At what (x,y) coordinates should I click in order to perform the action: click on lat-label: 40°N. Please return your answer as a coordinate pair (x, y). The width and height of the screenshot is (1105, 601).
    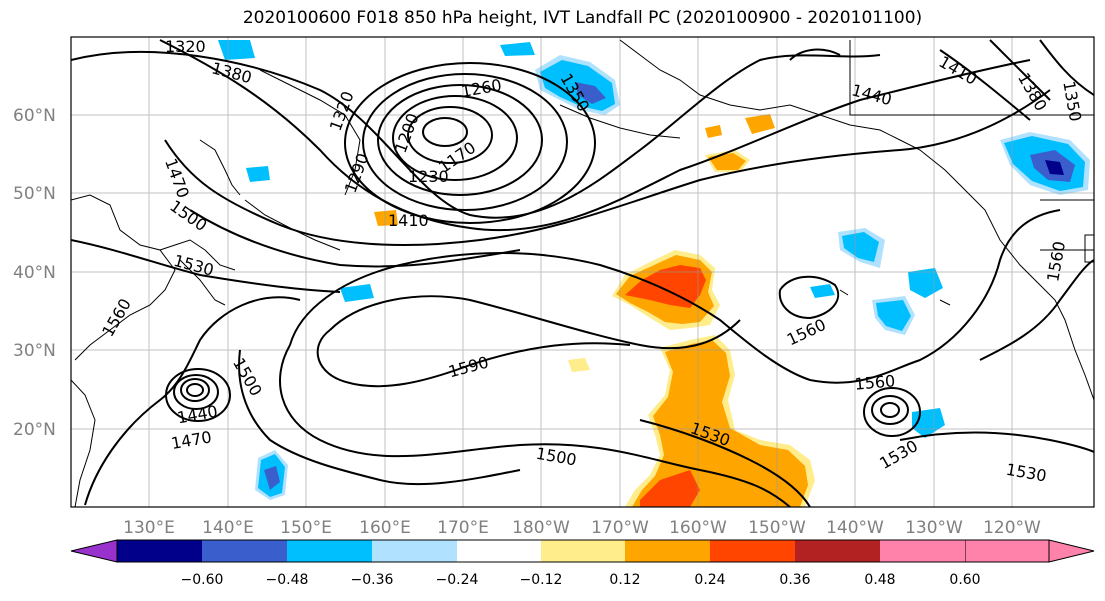
    Looking at the image, I should click on (34, 273).